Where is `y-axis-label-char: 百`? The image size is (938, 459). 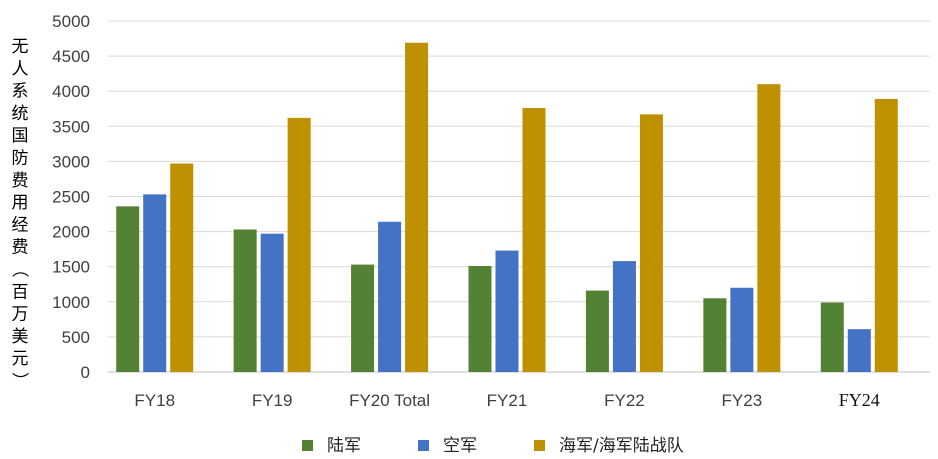
y-axis-label-char: 百 is located at coordinates (20, 292).